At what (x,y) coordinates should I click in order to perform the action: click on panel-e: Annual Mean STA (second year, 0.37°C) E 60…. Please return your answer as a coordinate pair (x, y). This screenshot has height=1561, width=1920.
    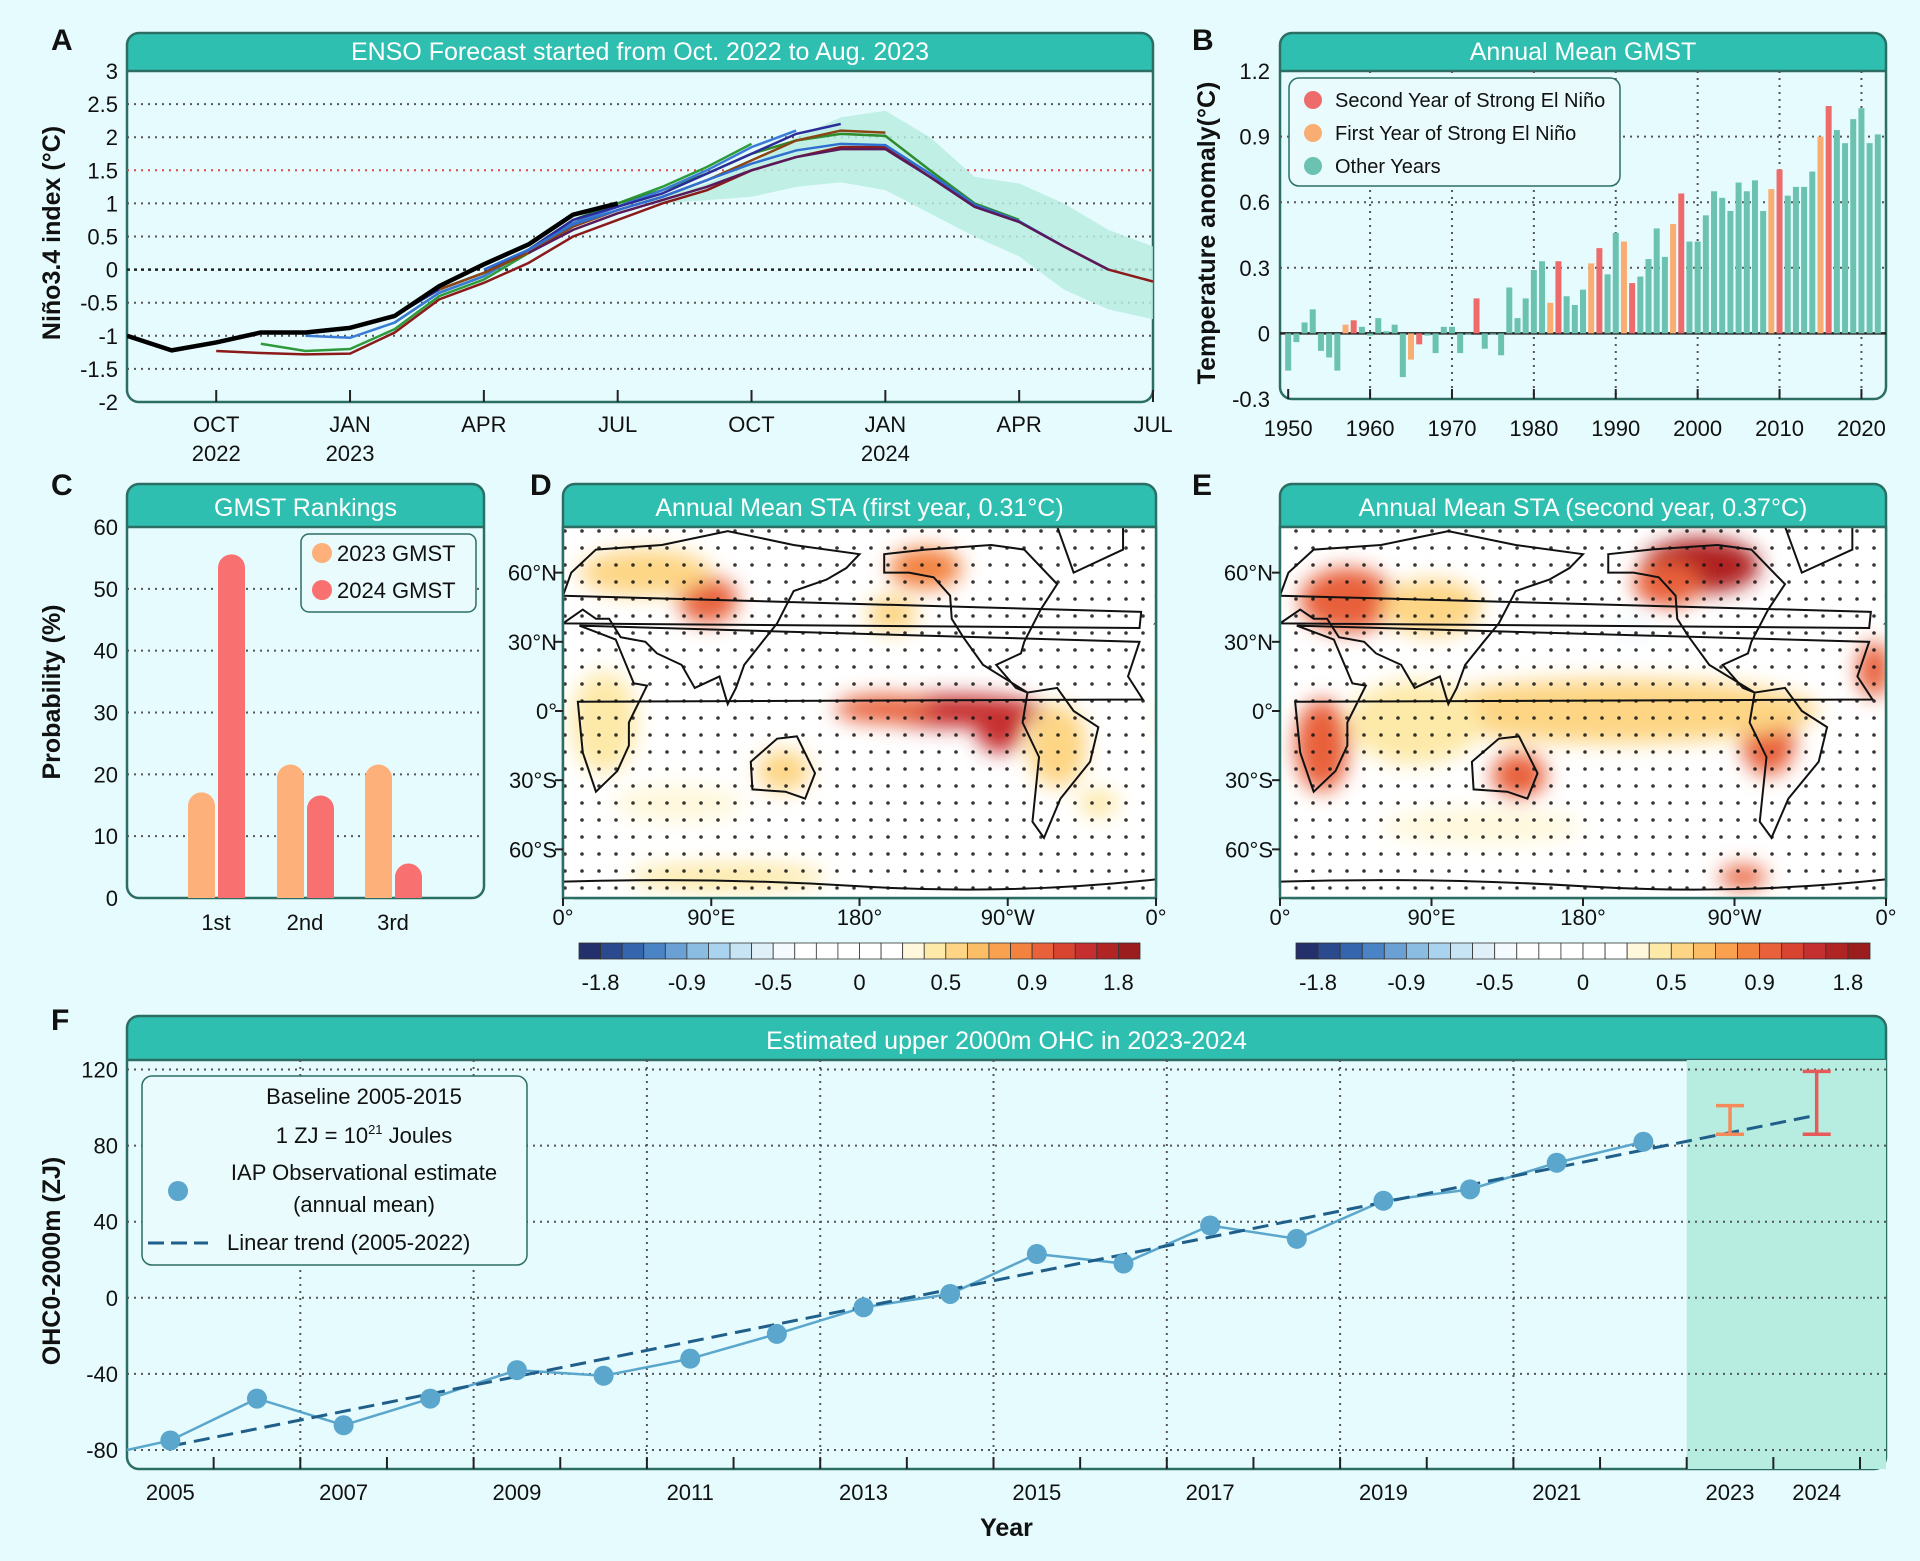
    Looking at the image, I should click on (1544, 732).